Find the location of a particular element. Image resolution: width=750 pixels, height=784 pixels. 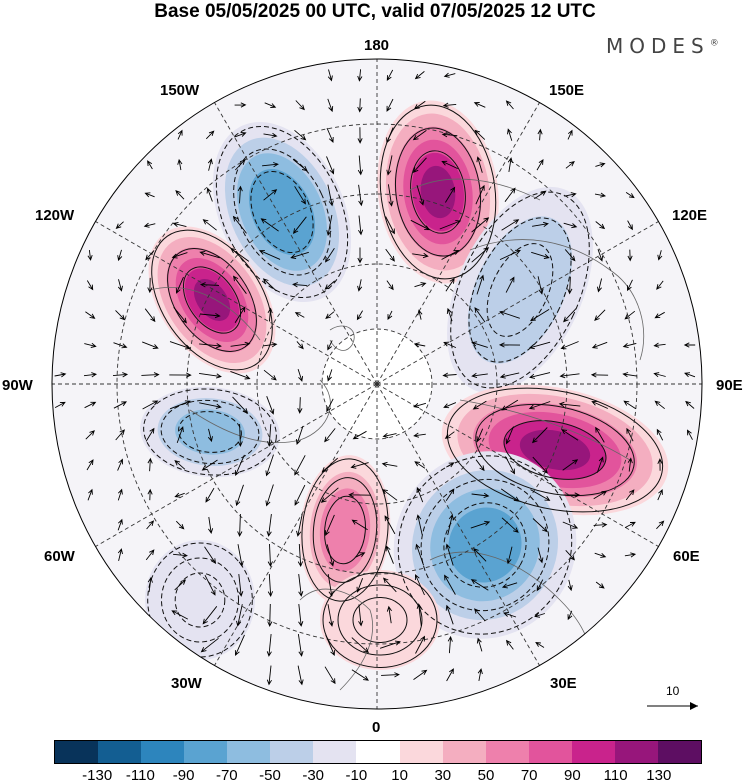

anomaly-neg-100W is located at coordinates (210, 432).